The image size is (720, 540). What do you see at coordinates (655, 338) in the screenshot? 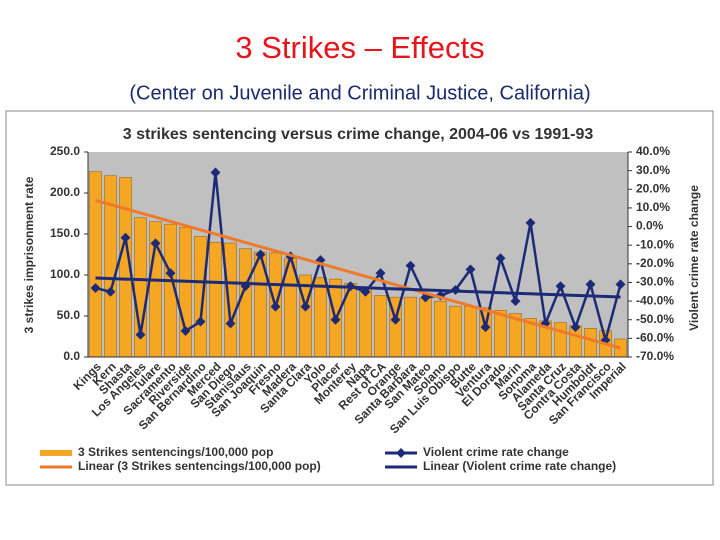
I see `y2-tick-label: -60.0%` at bounding box center [655, 338].